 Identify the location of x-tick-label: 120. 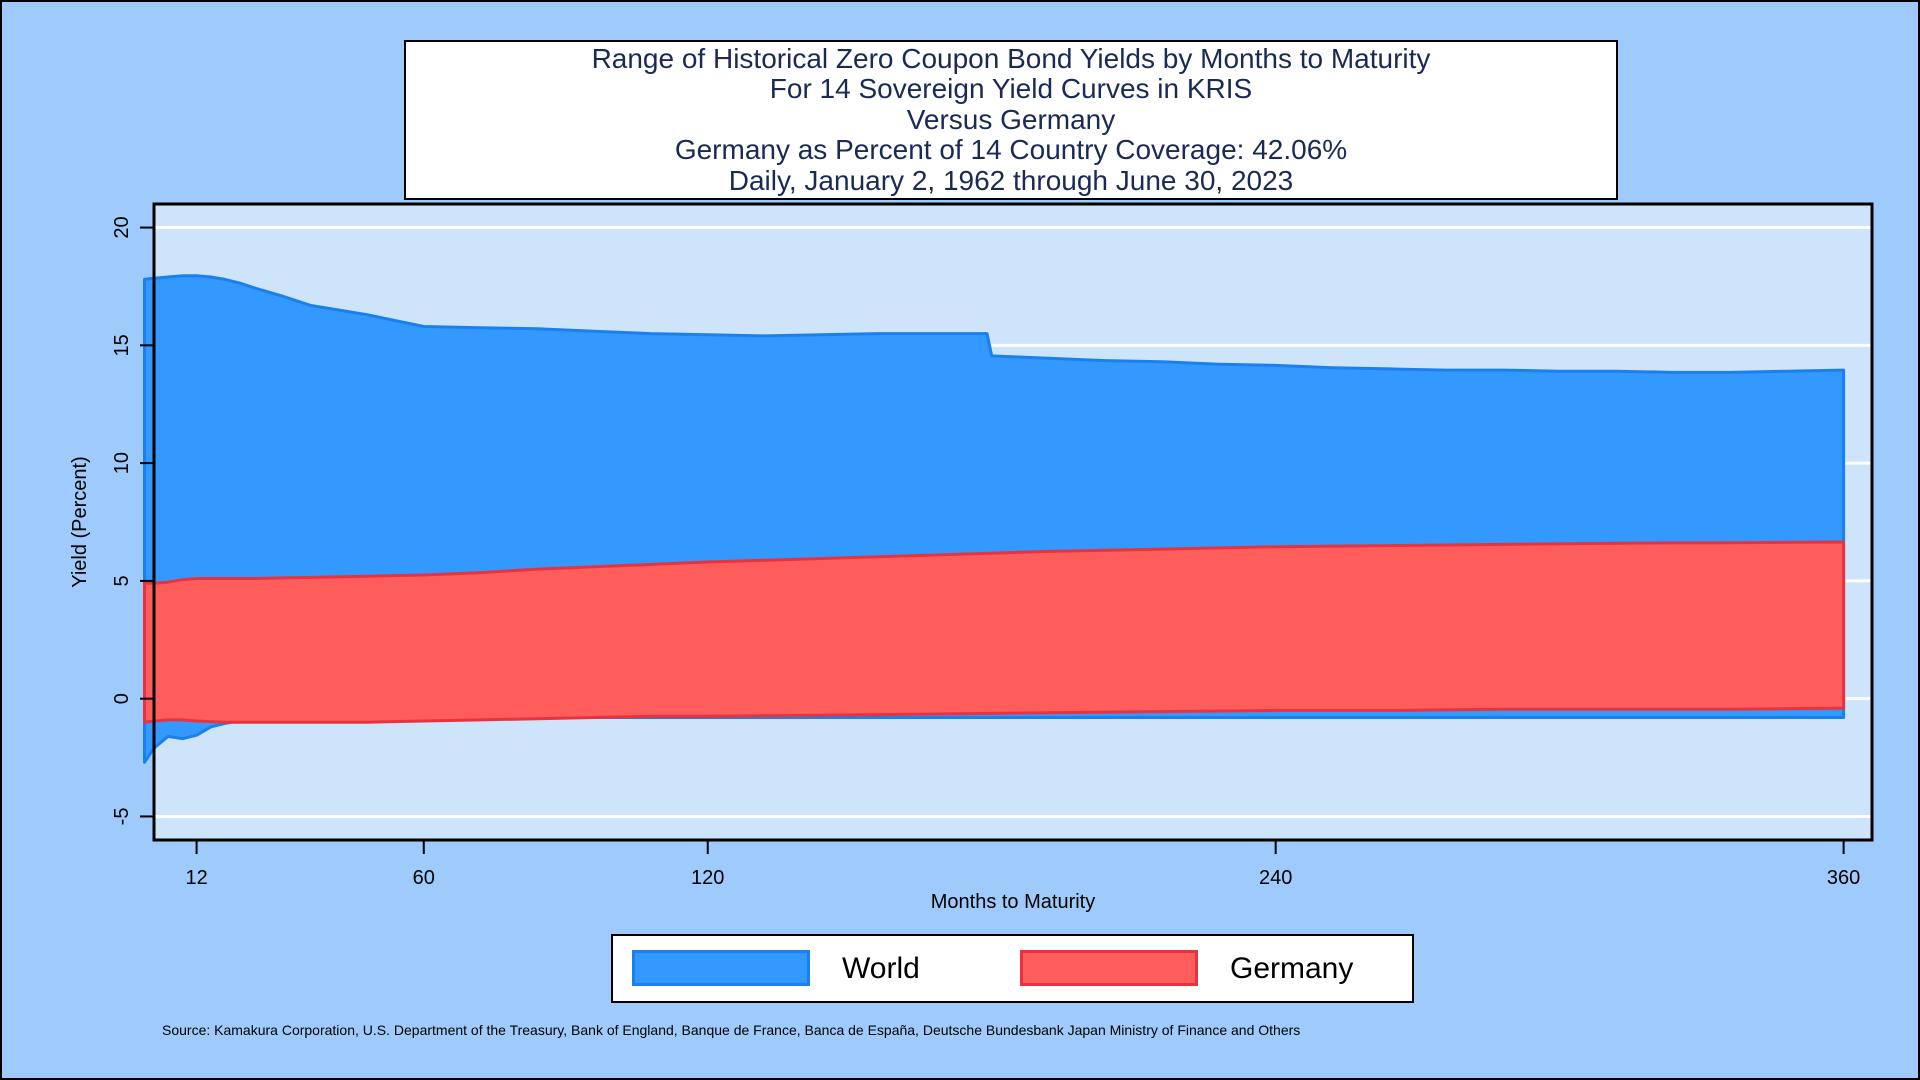
(707, 878).